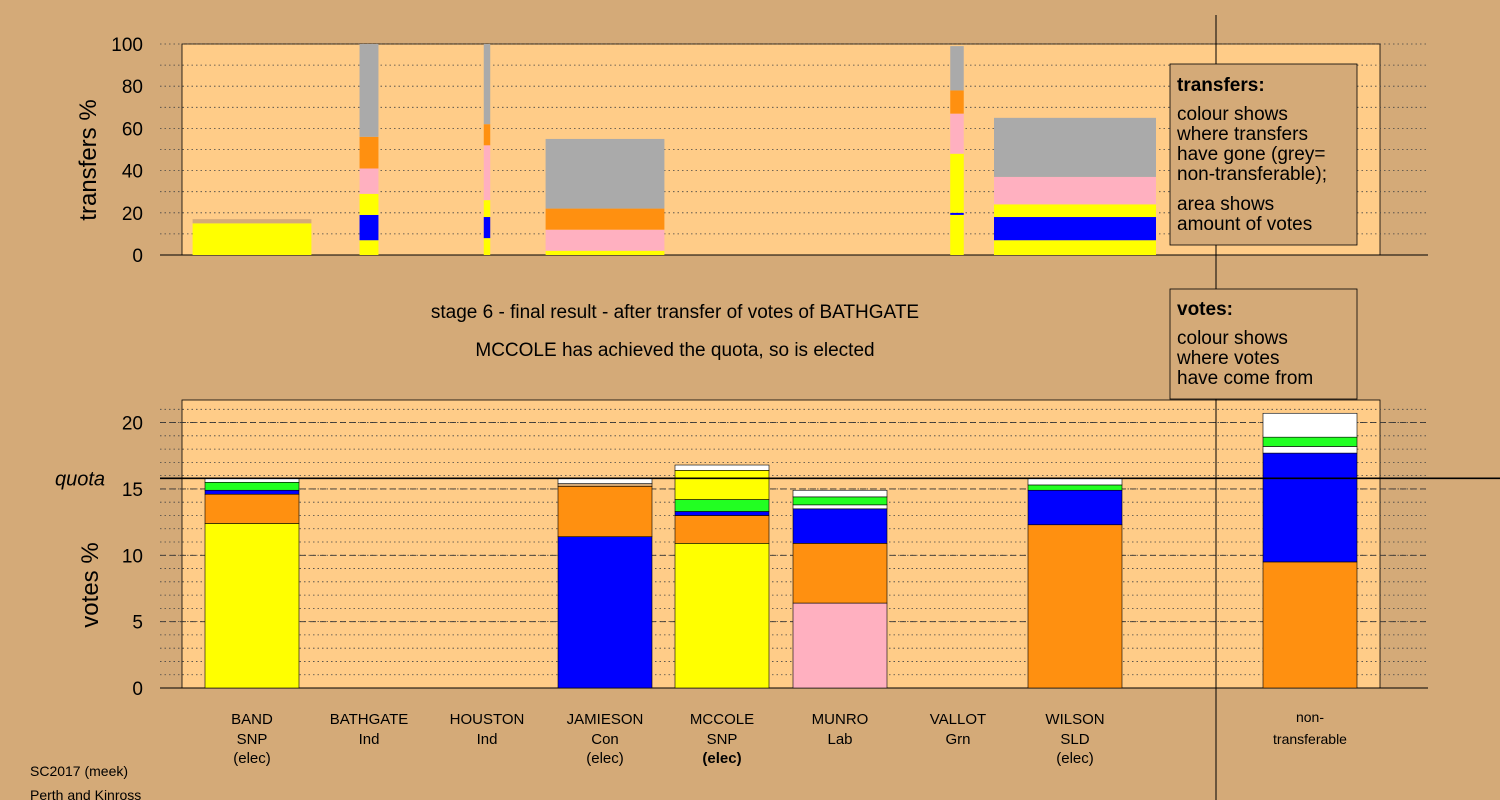  What do you see at coordinates (127, 45) in the screenshot?
I see `transfers-y-tick-label: 100` at bounding box center [127, 45].